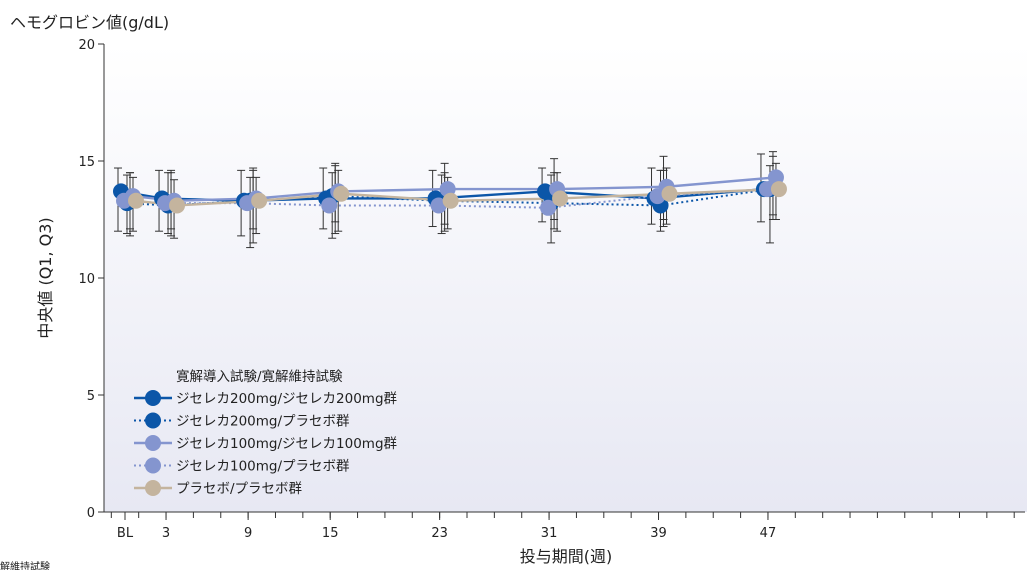  I want to click on y-tick-label: 15, so click(86, 162).